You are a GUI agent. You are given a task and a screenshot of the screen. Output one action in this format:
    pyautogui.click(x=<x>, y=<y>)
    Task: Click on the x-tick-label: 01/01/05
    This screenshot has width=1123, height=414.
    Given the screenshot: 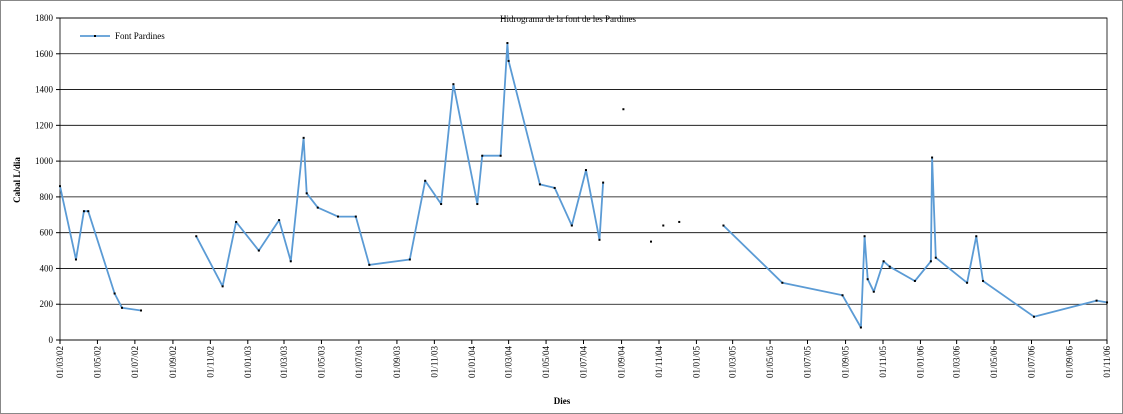 What is the action you would take?
    pyautogui.click(x=696, y=362)
    